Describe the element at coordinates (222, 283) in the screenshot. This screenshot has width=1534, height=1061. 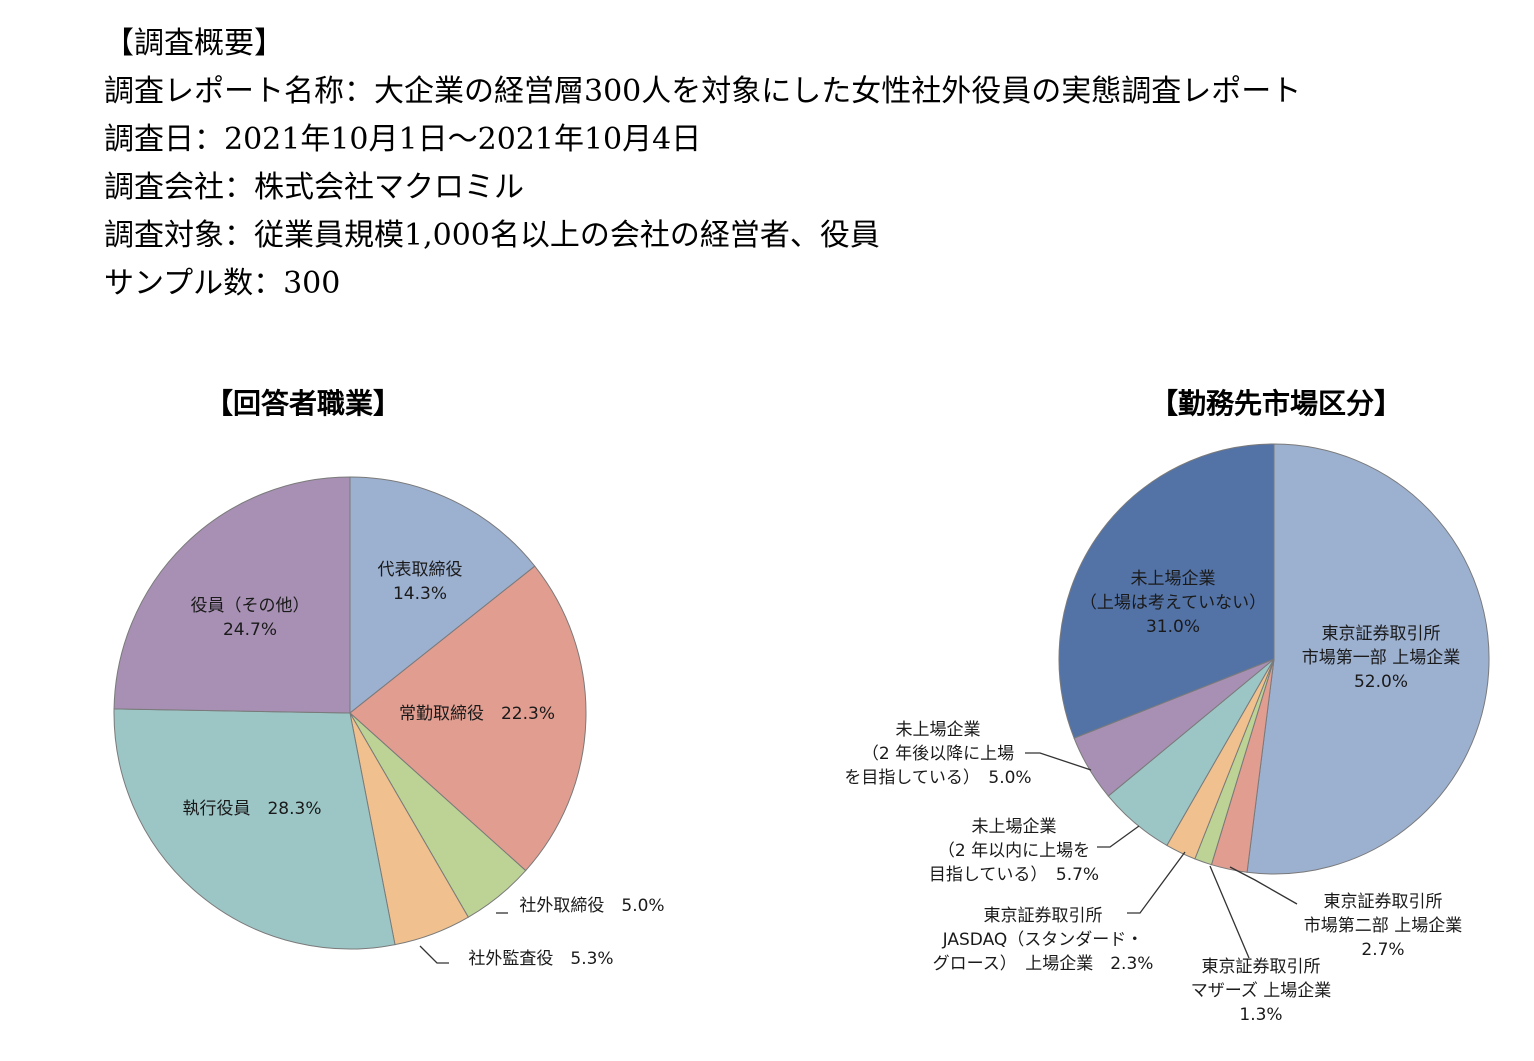
I see `overview-line-sample: サンプル数：300` at that location.